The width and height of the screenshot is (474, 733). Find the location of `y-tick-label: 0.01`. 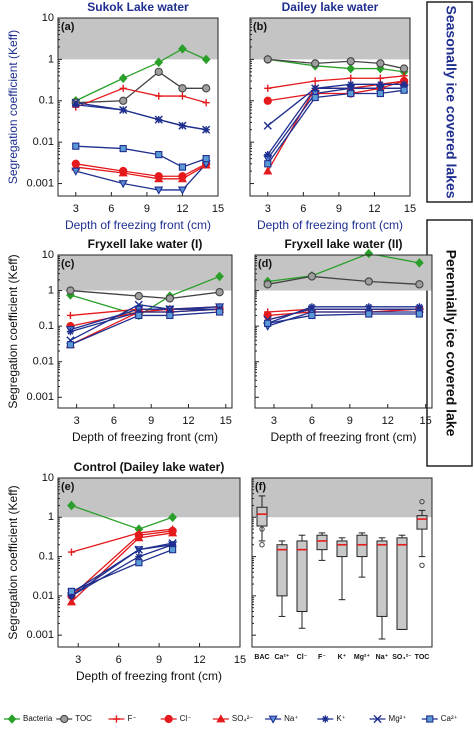

y-tick-label: 0.01 is located at coordinates (43, 362).